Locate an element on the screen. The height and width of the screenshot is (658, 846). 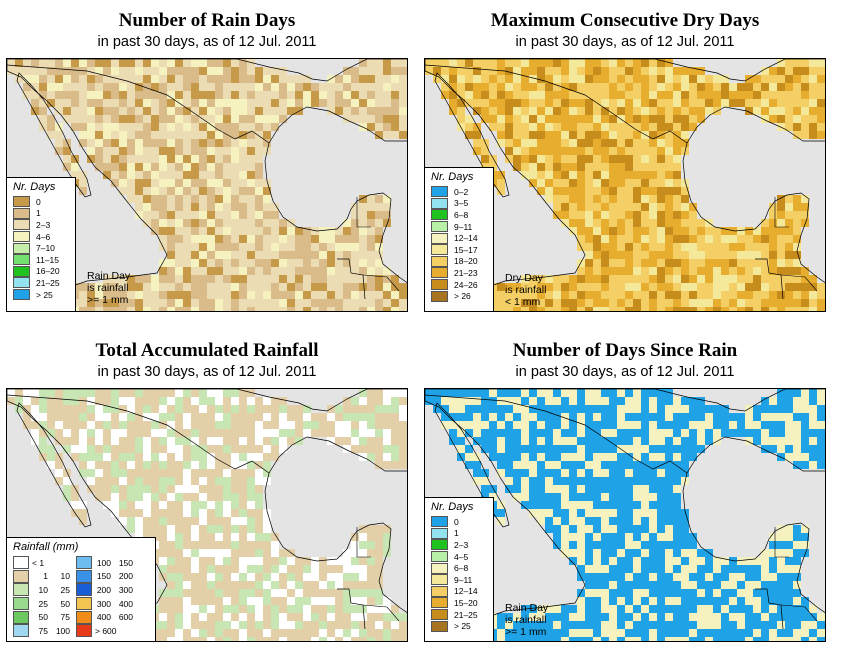
note-line: < 1 mm is located at coordinates (523, 302).